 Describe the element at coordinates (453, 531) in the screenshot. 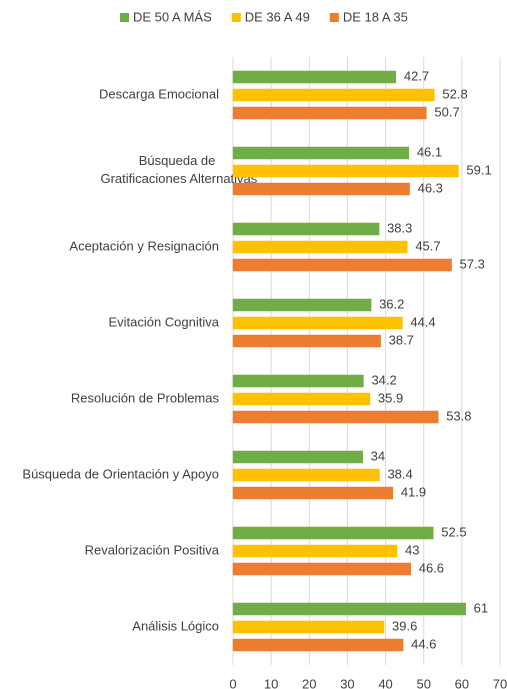

I see `value-label: 52.5` at that location.